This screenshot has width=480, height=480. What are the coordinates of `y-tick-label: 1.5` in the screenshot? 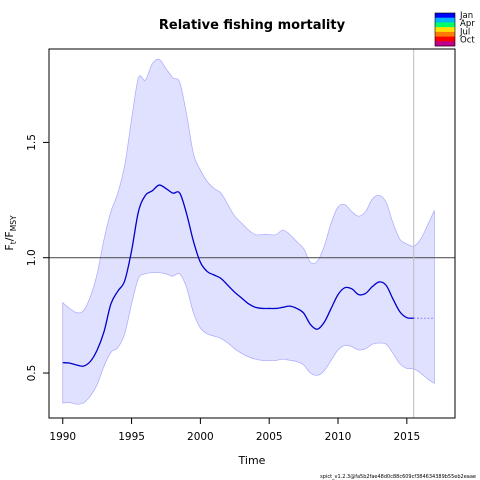 It's located at (32, 142).